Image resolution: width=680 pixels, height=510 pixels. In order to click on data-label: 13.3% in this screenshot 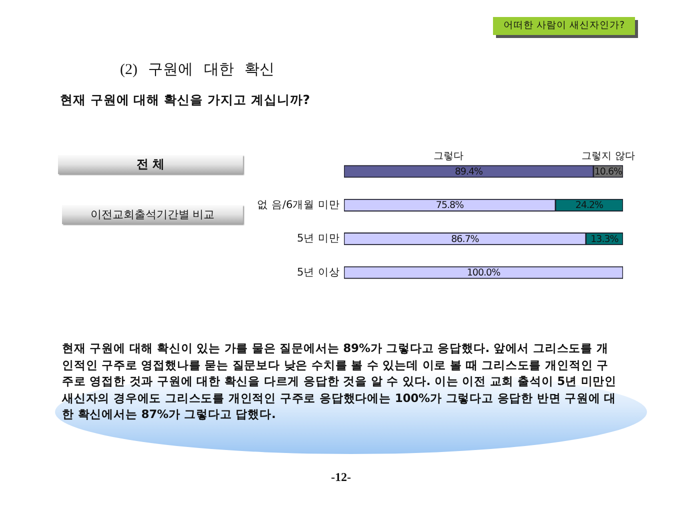, I will do `click(604, 239)`.